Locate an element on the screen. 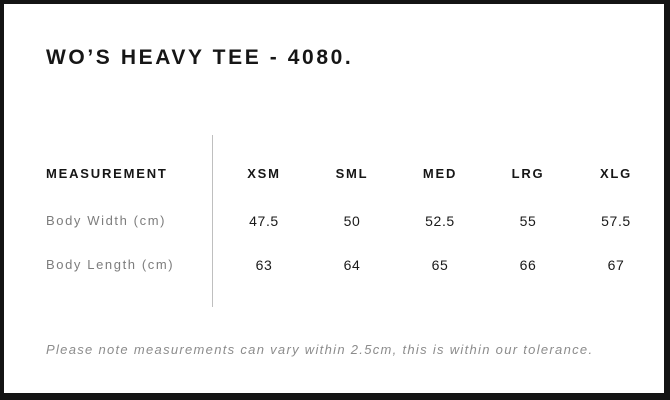 This screenshot has height=400, width=670. table-row-body-width: Body Width (cm) 47.5 50 52.5 55 57.5 is located at coordinates (353, 221).